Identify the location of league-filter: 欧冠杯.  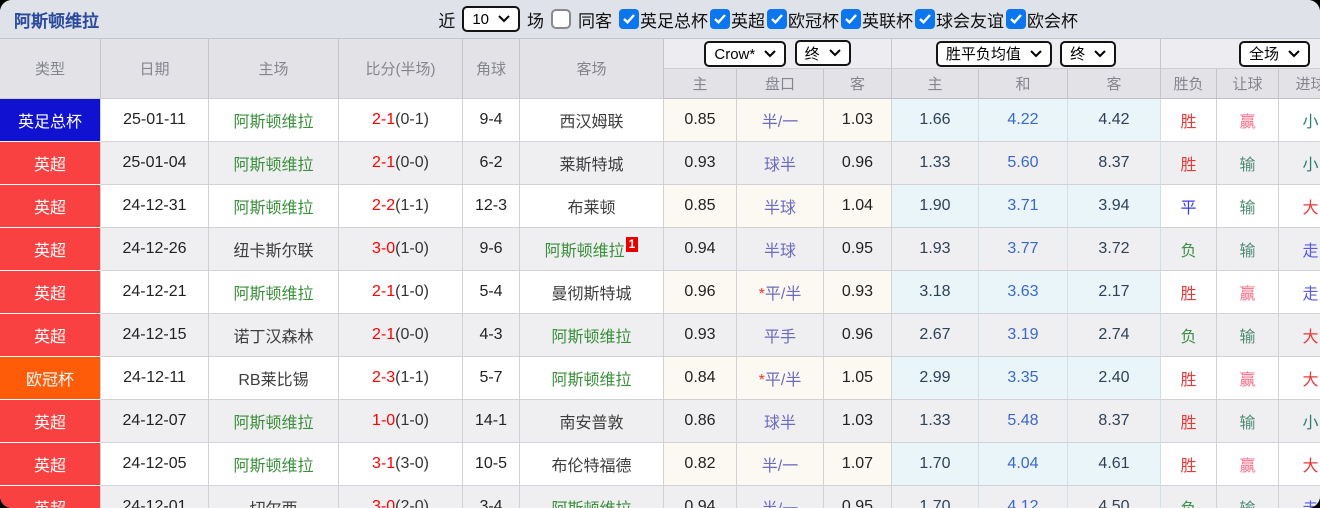
(803, 19).